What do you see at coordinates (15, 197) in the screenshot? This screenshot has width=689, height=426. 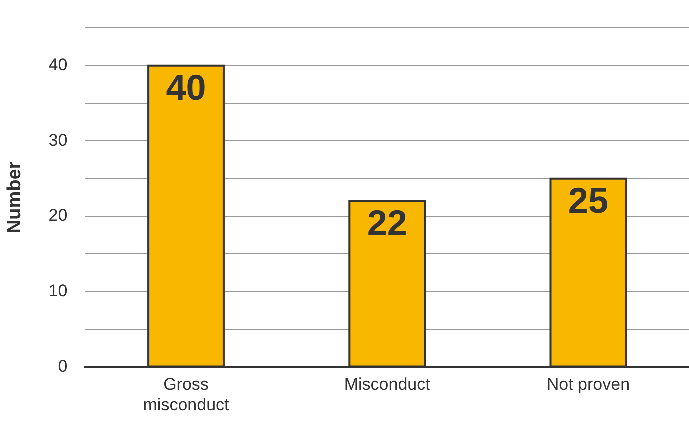 I see `y-axis-title: Number` at bounding box center [15, 197].